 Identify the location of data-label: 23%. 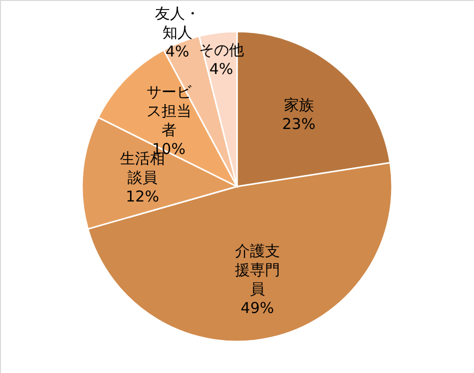
(299, 123).